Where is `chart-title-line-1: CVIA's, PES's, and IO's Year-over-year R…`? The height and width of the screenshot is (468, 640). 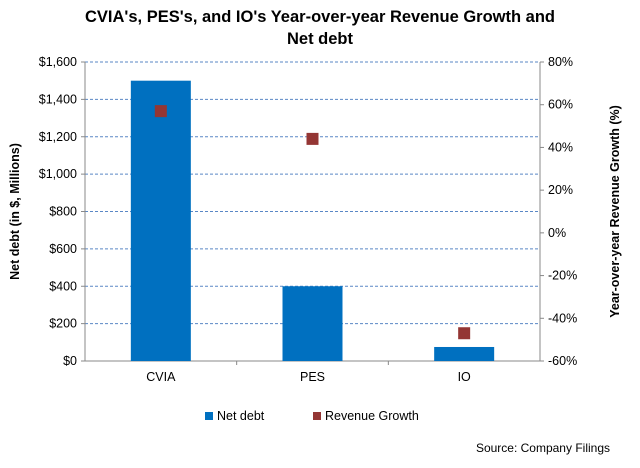 chart-title-line-1: CVIA's, PES's, and IO's Year-over-year R… is located at coordinates (320, 17).